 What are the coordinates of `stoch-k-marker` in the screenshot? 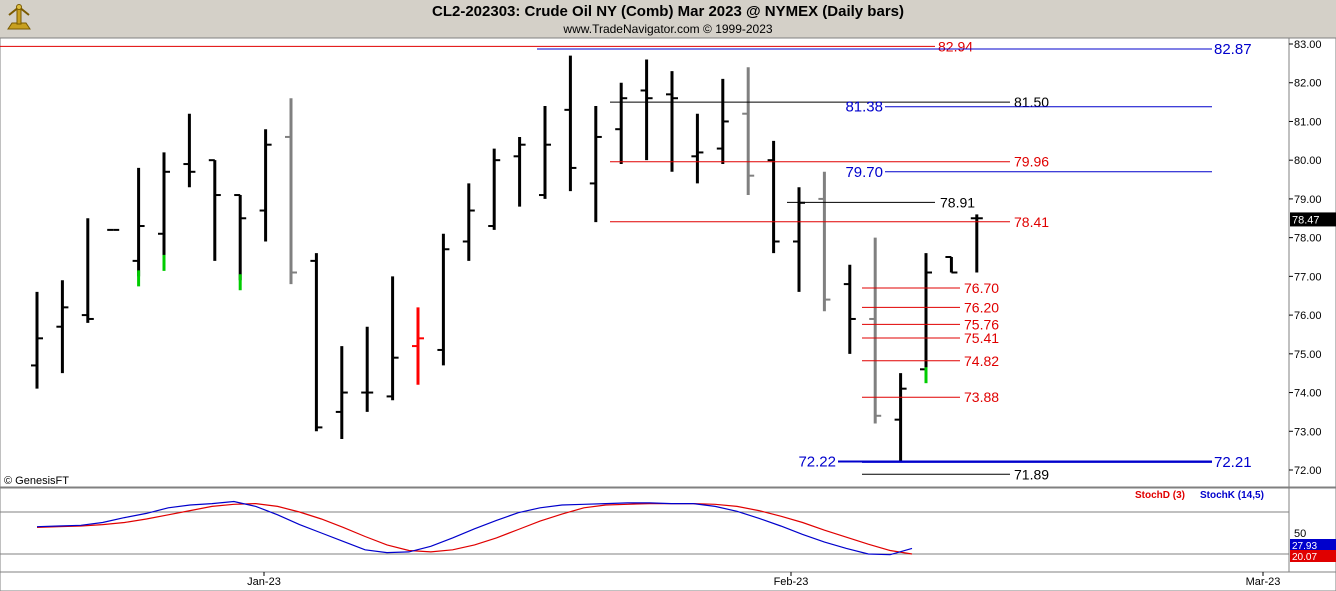 It's located at (1313, 545).